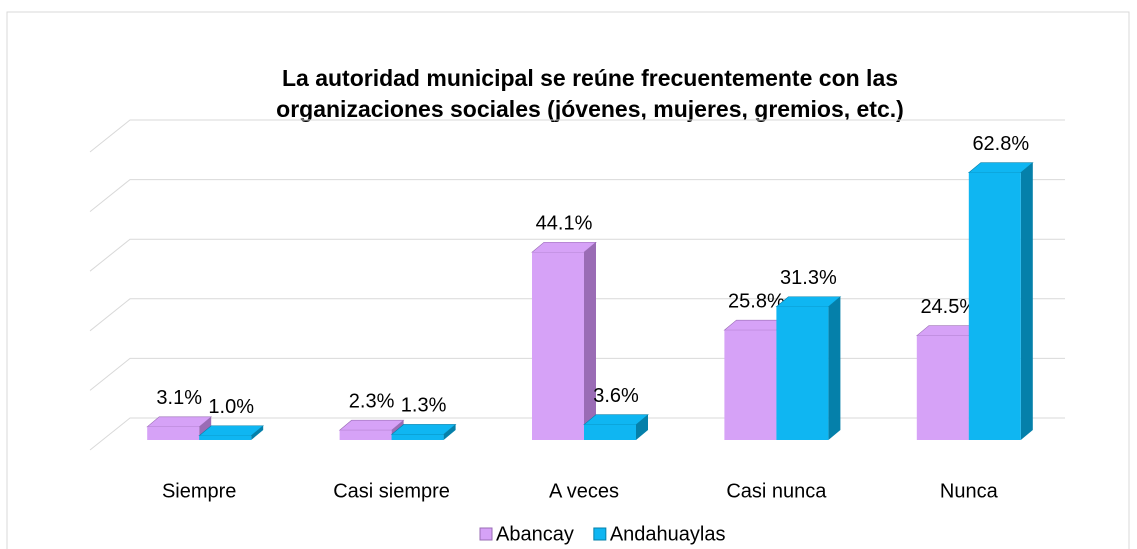 The height and width of the screenshot is (549, 1137). I want to click on data-label: 25.8%, so click(756, 301).